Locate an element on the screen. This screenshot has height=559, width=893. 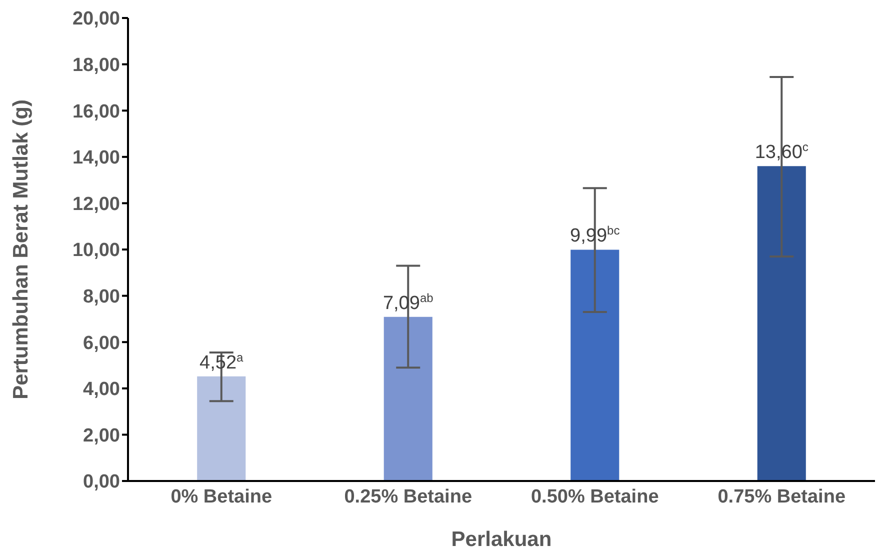
x-tick-label: 0% Betaine is located at coordinates (221, 497).